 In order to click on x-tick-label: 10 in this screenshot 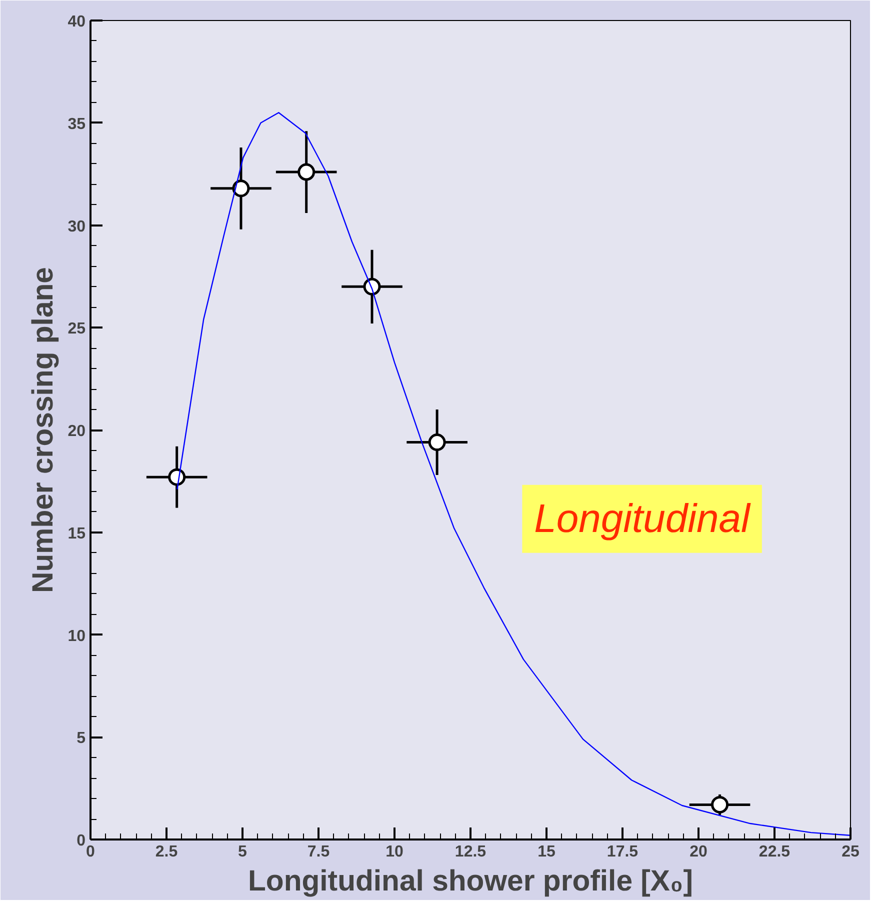, I will do `click(395, 852)`.